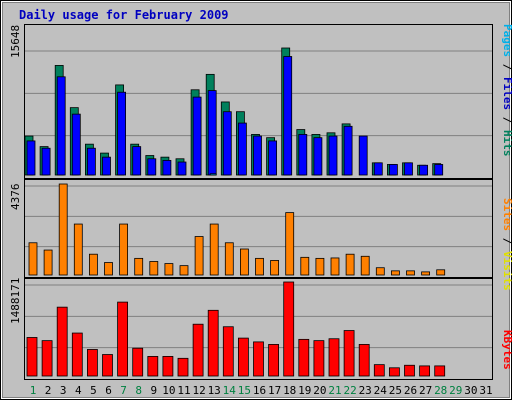 The height and width of the screenshot is (400, 512). Describe the element at coordinates (506, 271) in the screenshot. I see `legend-part-mid-2: Visits` at that location.